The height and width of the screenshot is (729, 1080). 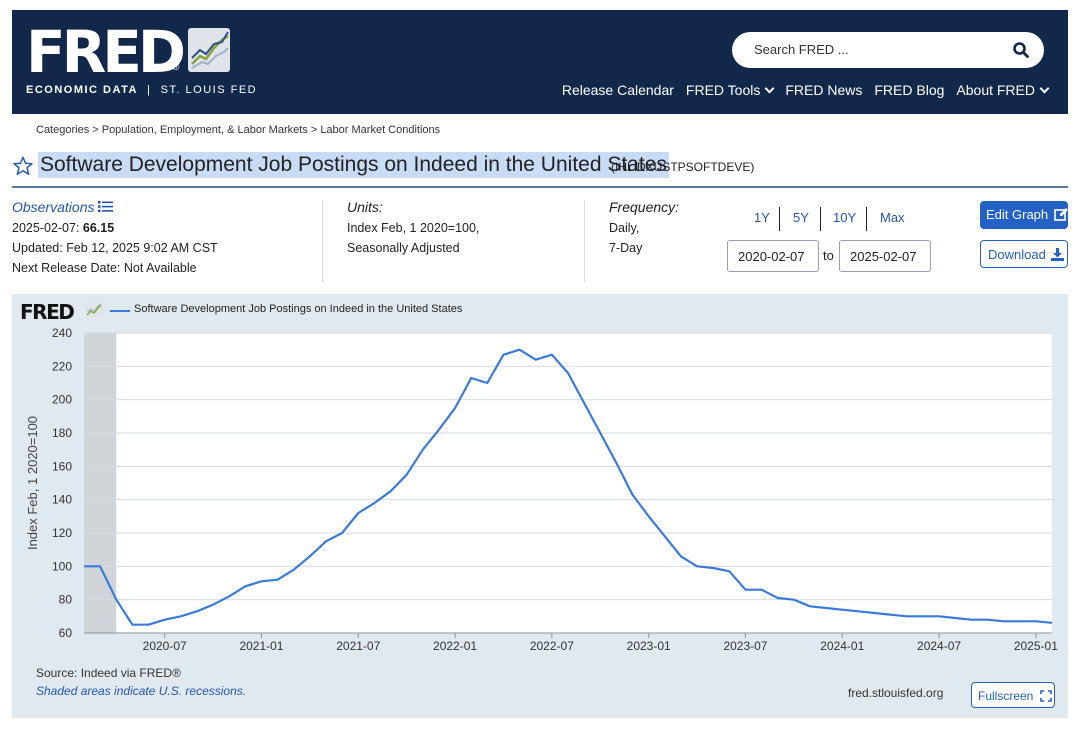 I want to click on range-10y: 10Y, so click(x=845, y=217).